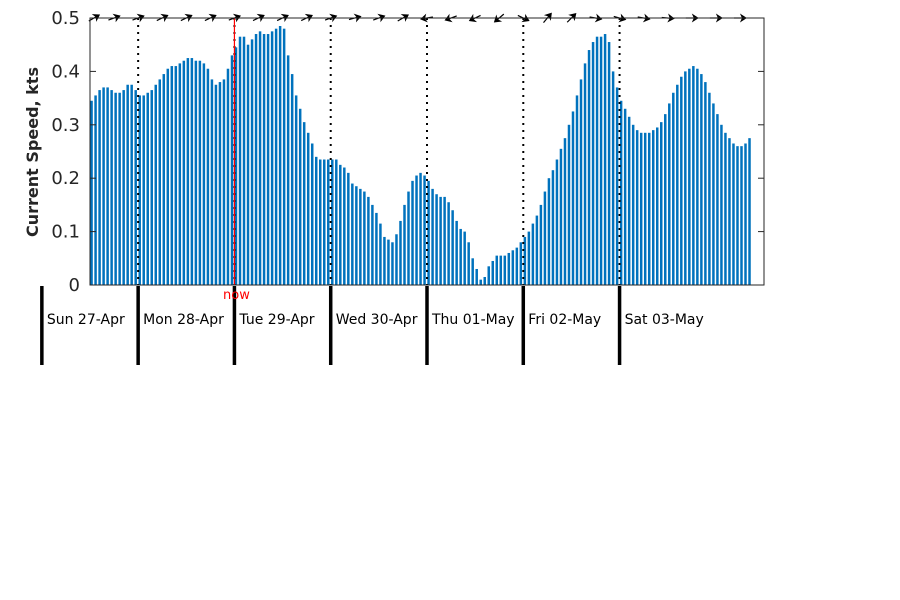  I want to click on y-tick-label: 0.1, so click(65, 232).